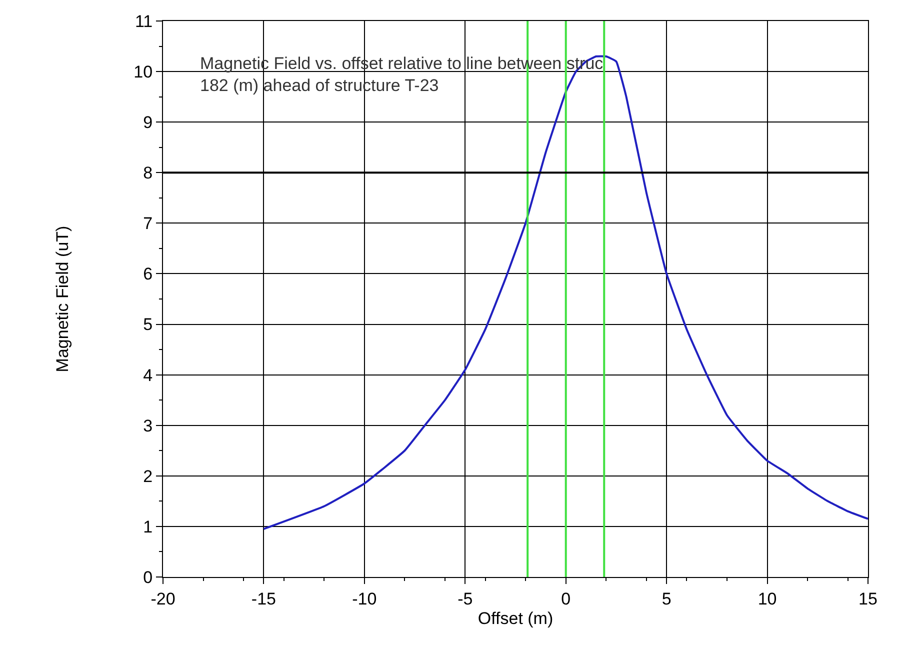 The height and width of the screenshot is (649, 911). I want to click on x-tick-label: -5, so click(465, 598).